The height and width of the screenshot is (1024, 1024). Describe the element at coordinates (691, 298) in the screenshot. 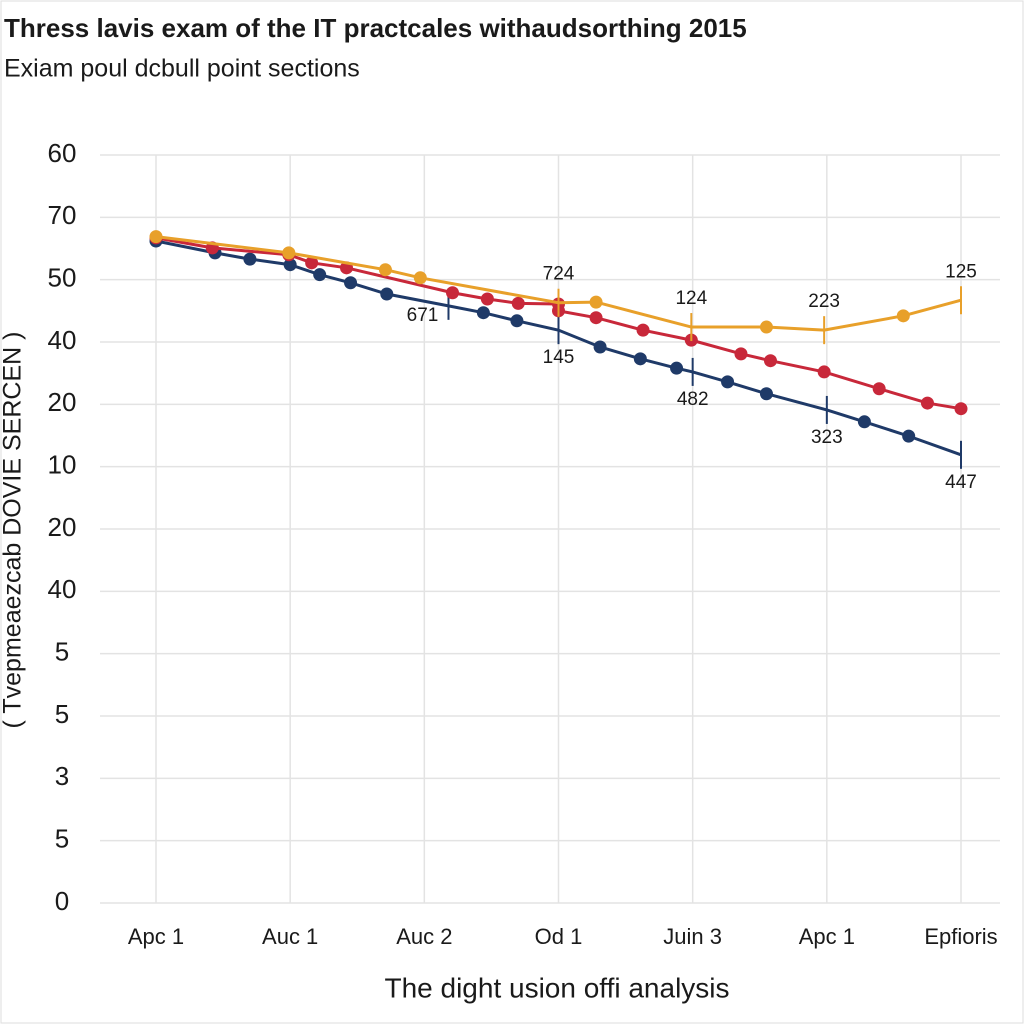

I see `point-note: 124` at that location.